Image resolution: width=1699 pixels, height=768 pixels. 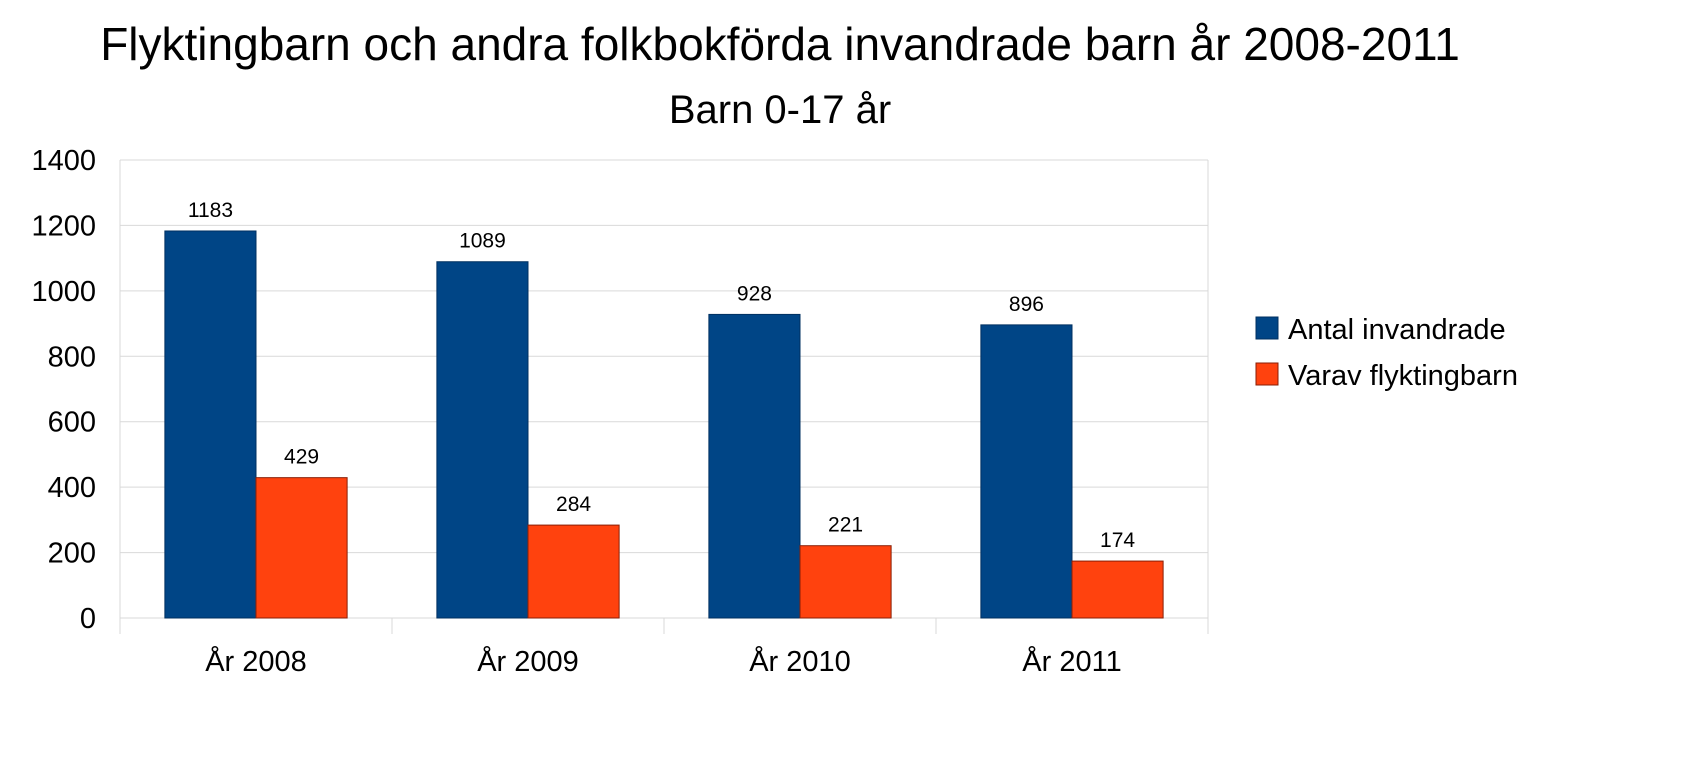 I want to click on x-tick-label: År 2009, so click(x=528, y=661).